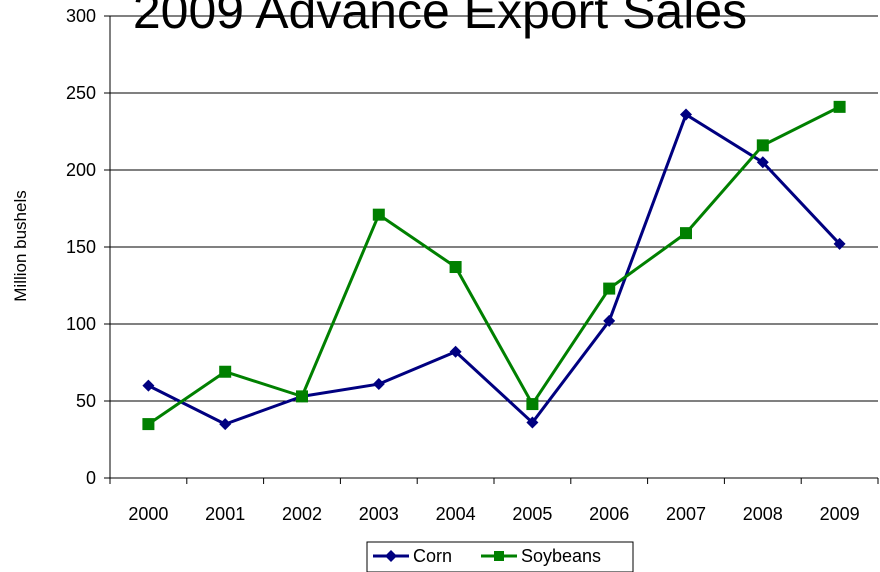  Describe the element at coordinates (561, 556) in the screenshot. I see `legend-soybeans-label: Soybeans` at that location.